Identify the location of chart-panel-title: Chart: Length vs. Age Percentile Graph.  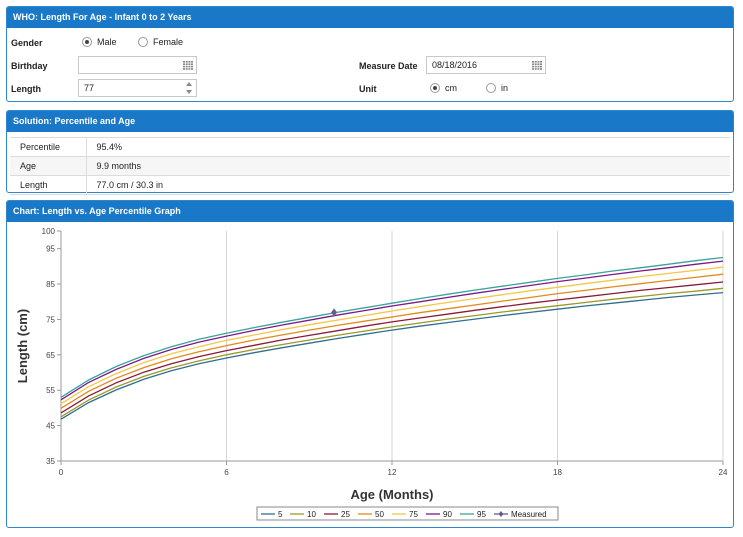
(370, 211).